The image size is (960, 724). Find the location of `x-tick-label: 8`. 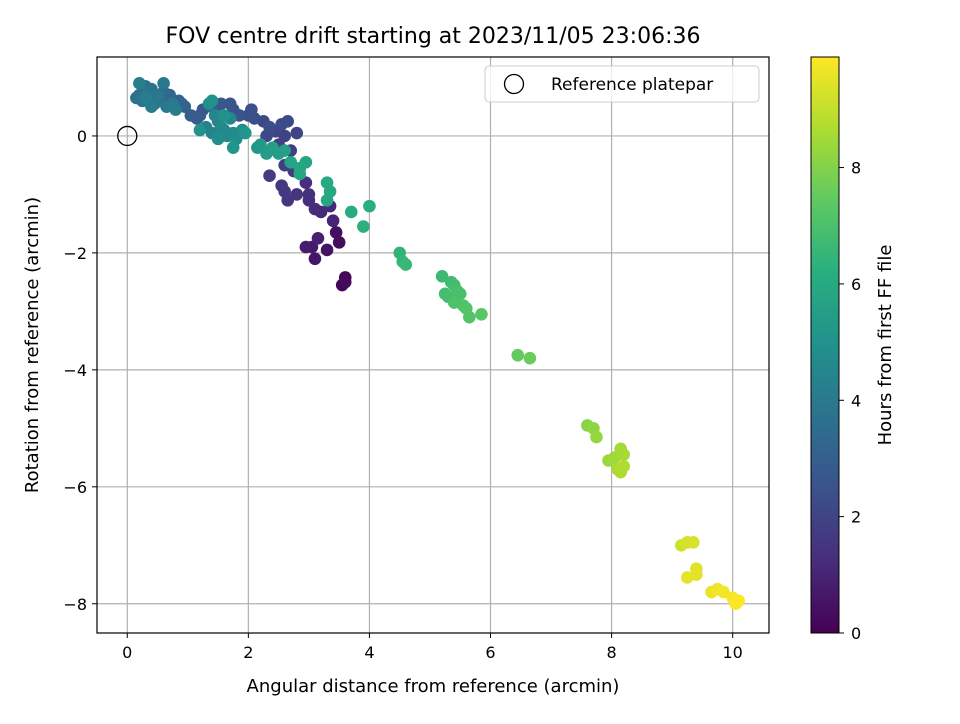

x-tick-label: 8 is located at coordinates (612, 652).